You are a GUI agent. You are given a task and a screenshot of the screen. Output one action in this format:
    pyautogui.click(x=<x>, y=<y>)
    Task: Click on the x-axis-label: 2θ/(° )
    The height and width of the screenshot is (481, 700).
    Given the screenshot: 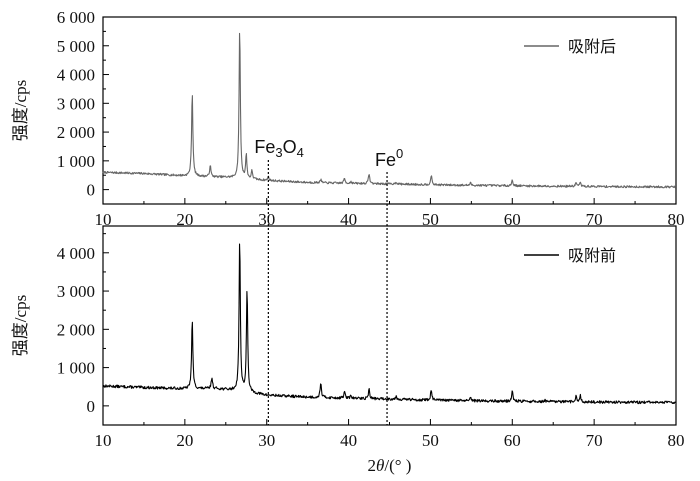 What is the action you would take?
    pyautogui.click(x=390, y=465)
    